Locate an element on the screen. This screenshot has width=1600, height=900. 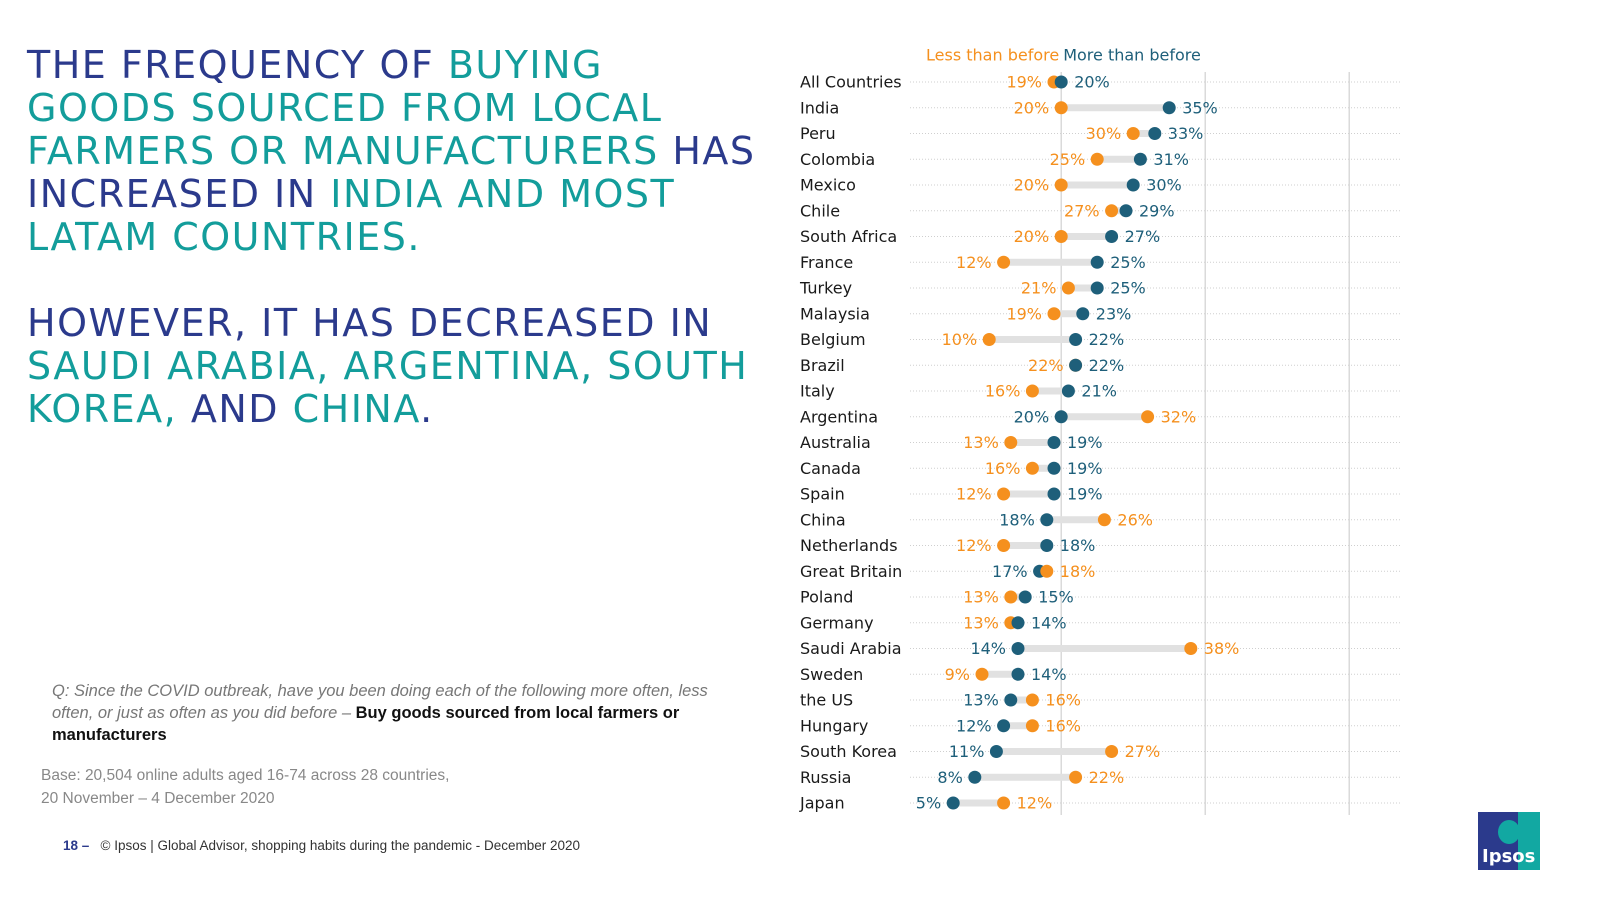
category-label: Germany is located at coordinates (837, 622).